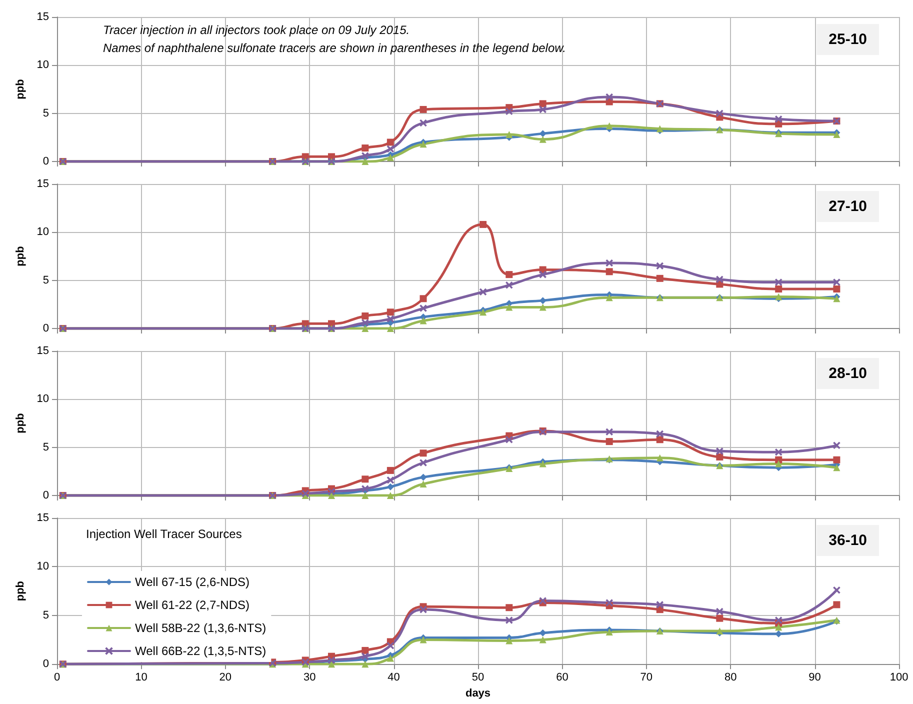 The height and width of the screenshot is (704, 913). I want to click on x-tick-label: 100, so click(899, 678).